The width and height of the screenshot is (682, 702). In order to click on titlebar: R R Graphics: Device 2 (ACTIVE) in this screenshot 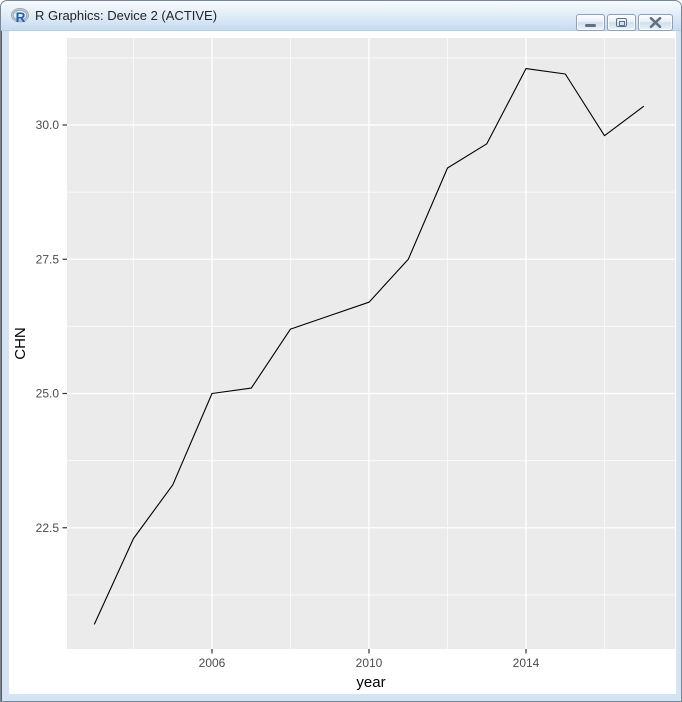, I will do `click(341, 16)`.